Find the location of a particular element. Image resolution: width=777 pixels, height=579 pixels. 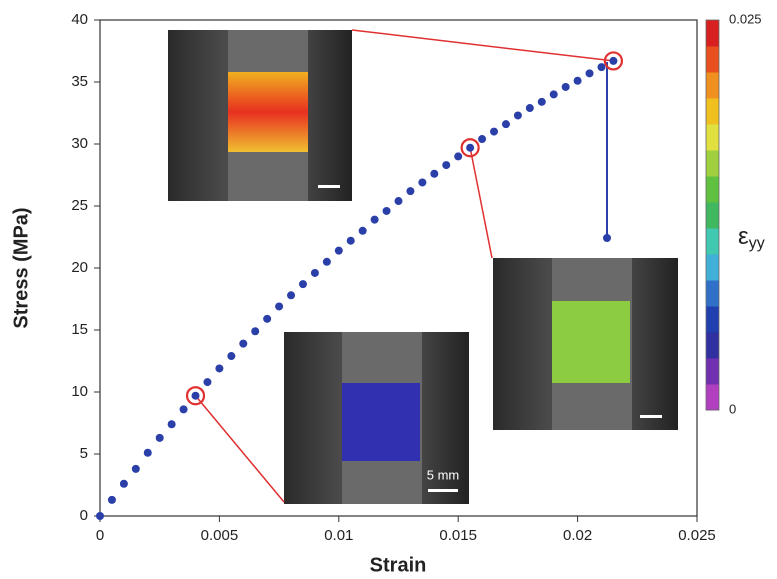

x-axis-title: Strain is located at coordinates (398, 565).